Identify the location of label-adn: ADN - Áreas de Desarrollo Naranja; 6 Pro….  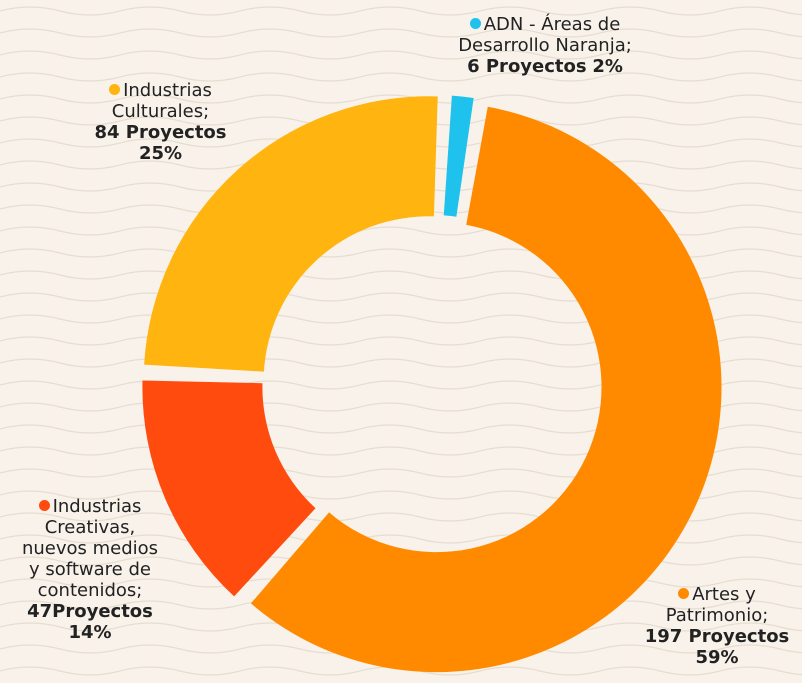
(545, 45).